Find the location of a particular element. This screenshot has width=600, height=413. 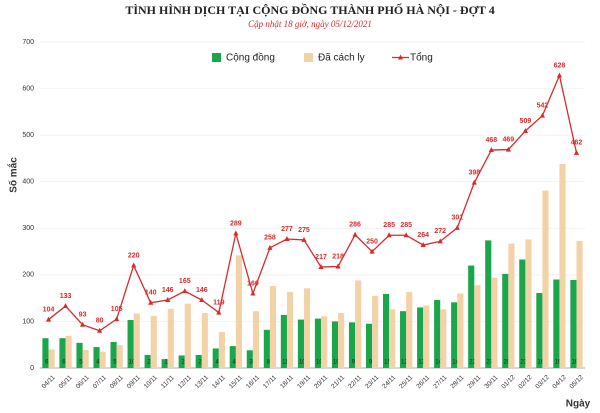

x-tick-label: 04/12 is located at coordinates (559, 382).